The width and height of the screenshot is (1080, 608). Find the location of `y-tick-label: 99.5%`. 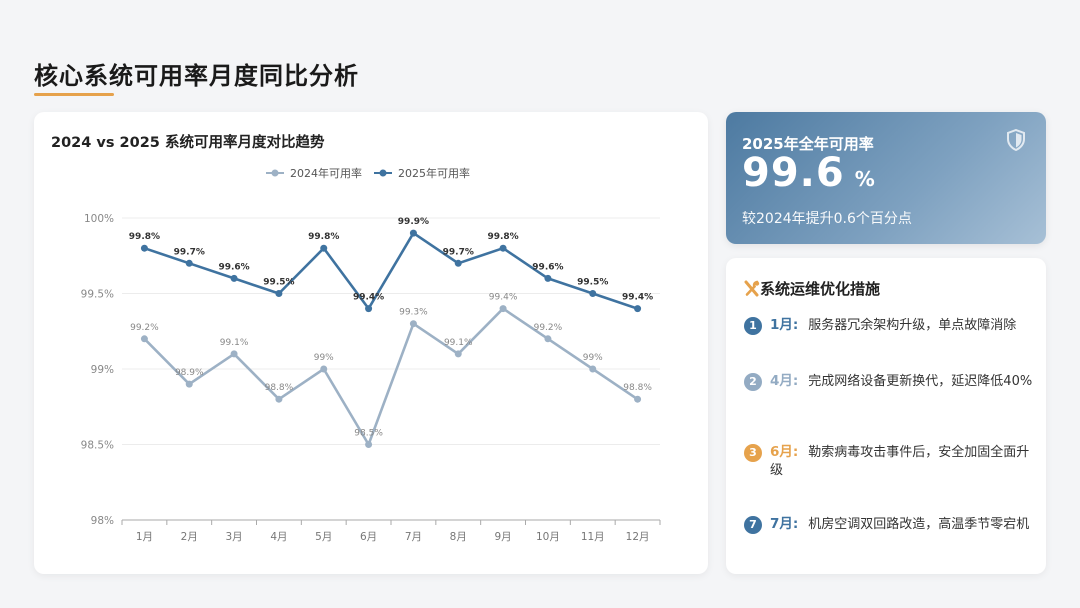

y-tick-label: 99.5% is located at coordinates (97, 295).